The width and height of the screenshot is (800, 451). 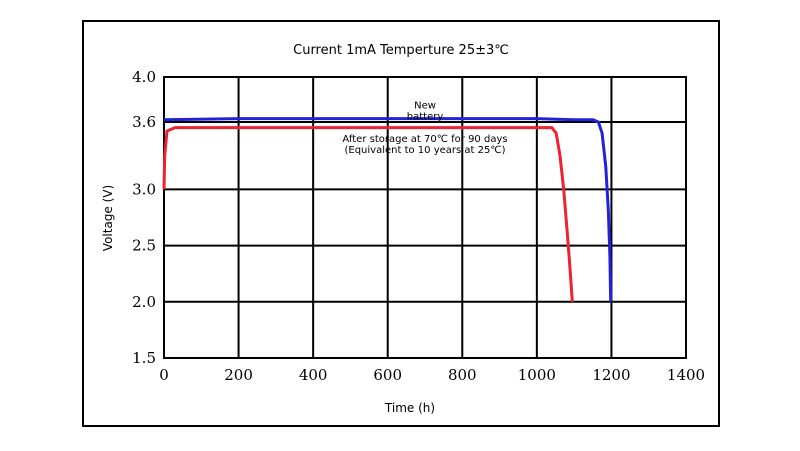 I want to click on x-tick-label: 1200, so click(x=611, y=375).